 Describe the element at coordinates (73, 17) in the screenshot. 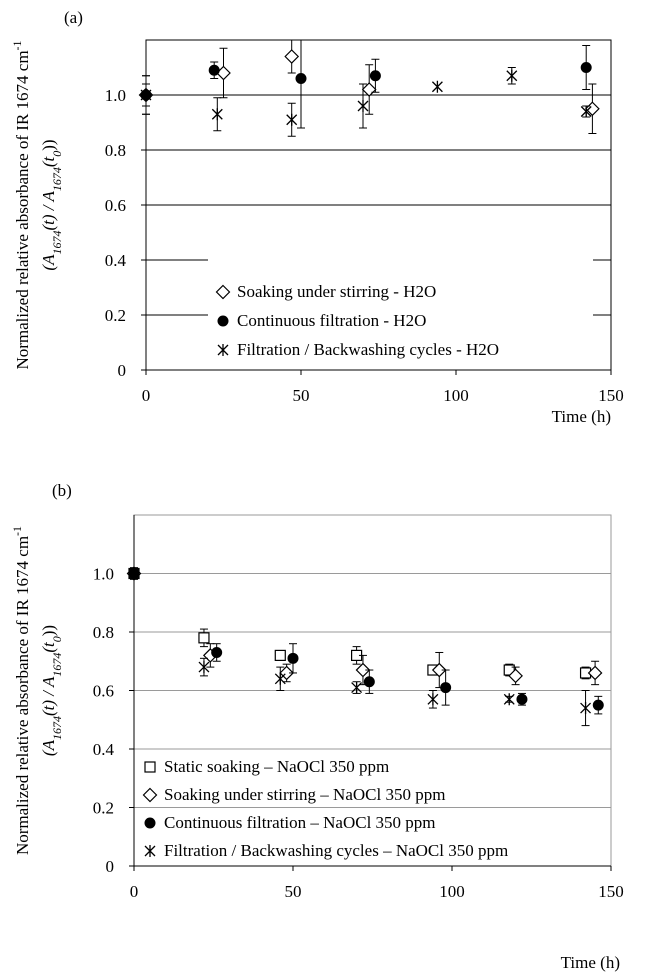

I see `panel-label: (a)` at that location.